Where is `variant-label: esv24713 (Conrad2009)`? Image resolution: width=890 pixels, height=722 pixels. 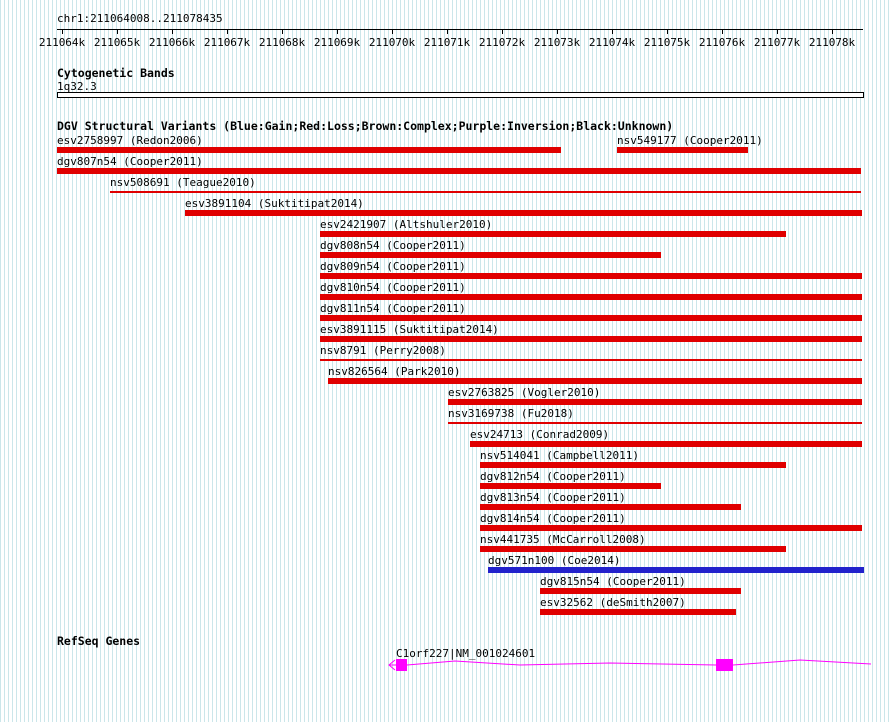
variant-label: esv24713 (Conrad2009) is located at coordinates (540, 434).